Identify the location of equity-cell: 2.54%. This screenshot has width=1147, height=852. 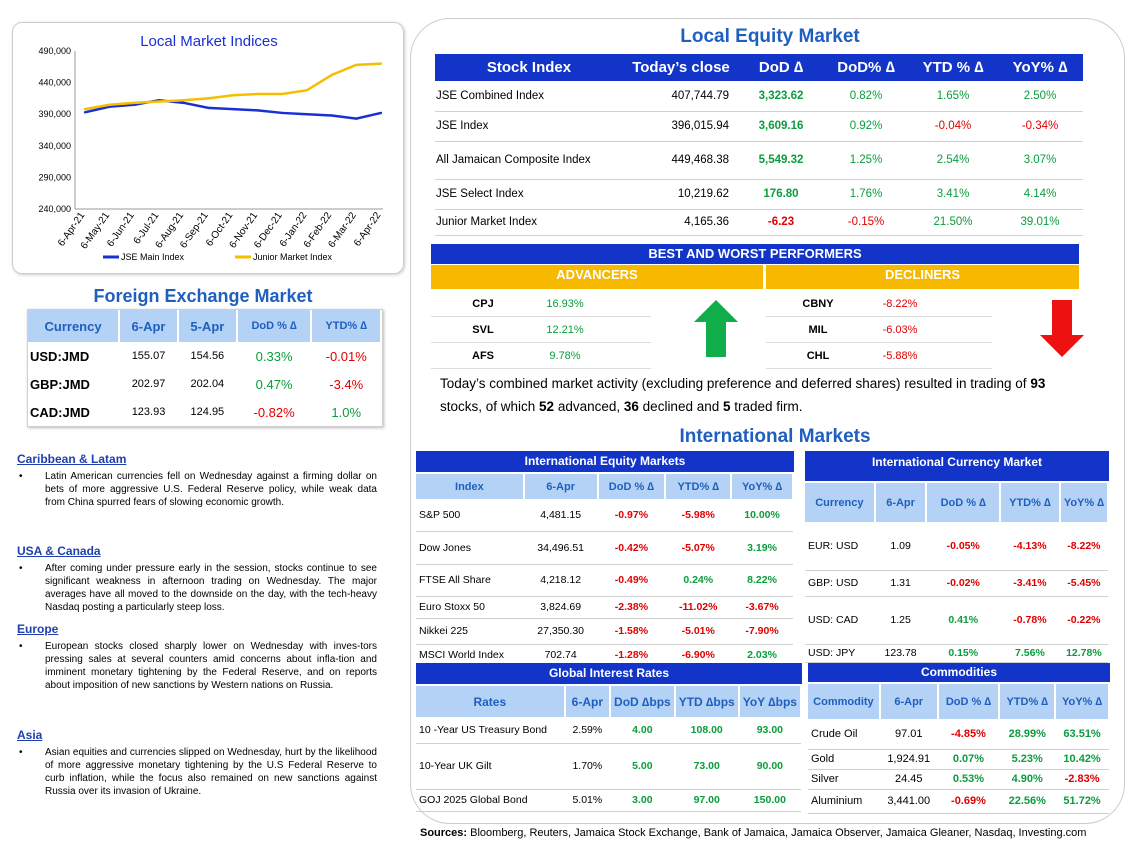
(953, 160).